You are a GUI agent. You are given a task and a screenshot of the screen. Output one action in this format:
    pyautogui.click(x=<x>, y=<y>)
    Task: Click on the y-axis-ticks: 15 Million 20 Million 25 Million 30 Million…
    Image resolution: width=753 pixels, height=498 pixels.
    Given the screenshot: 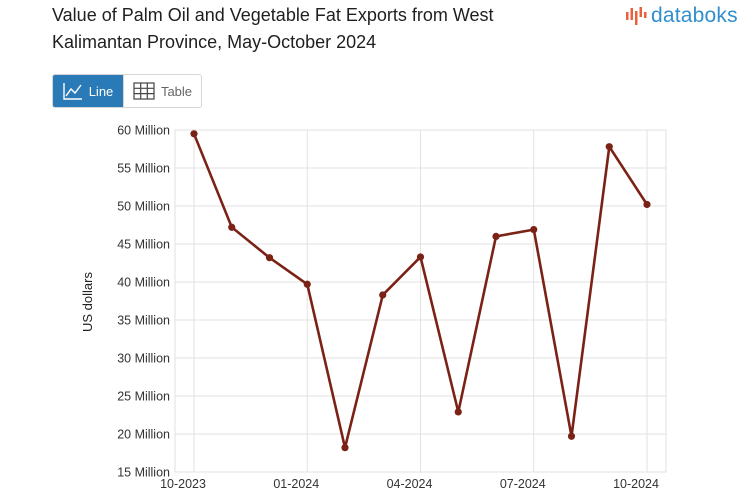 What is the action you would take?
    pyautogui.click(x=143, y=302)
    